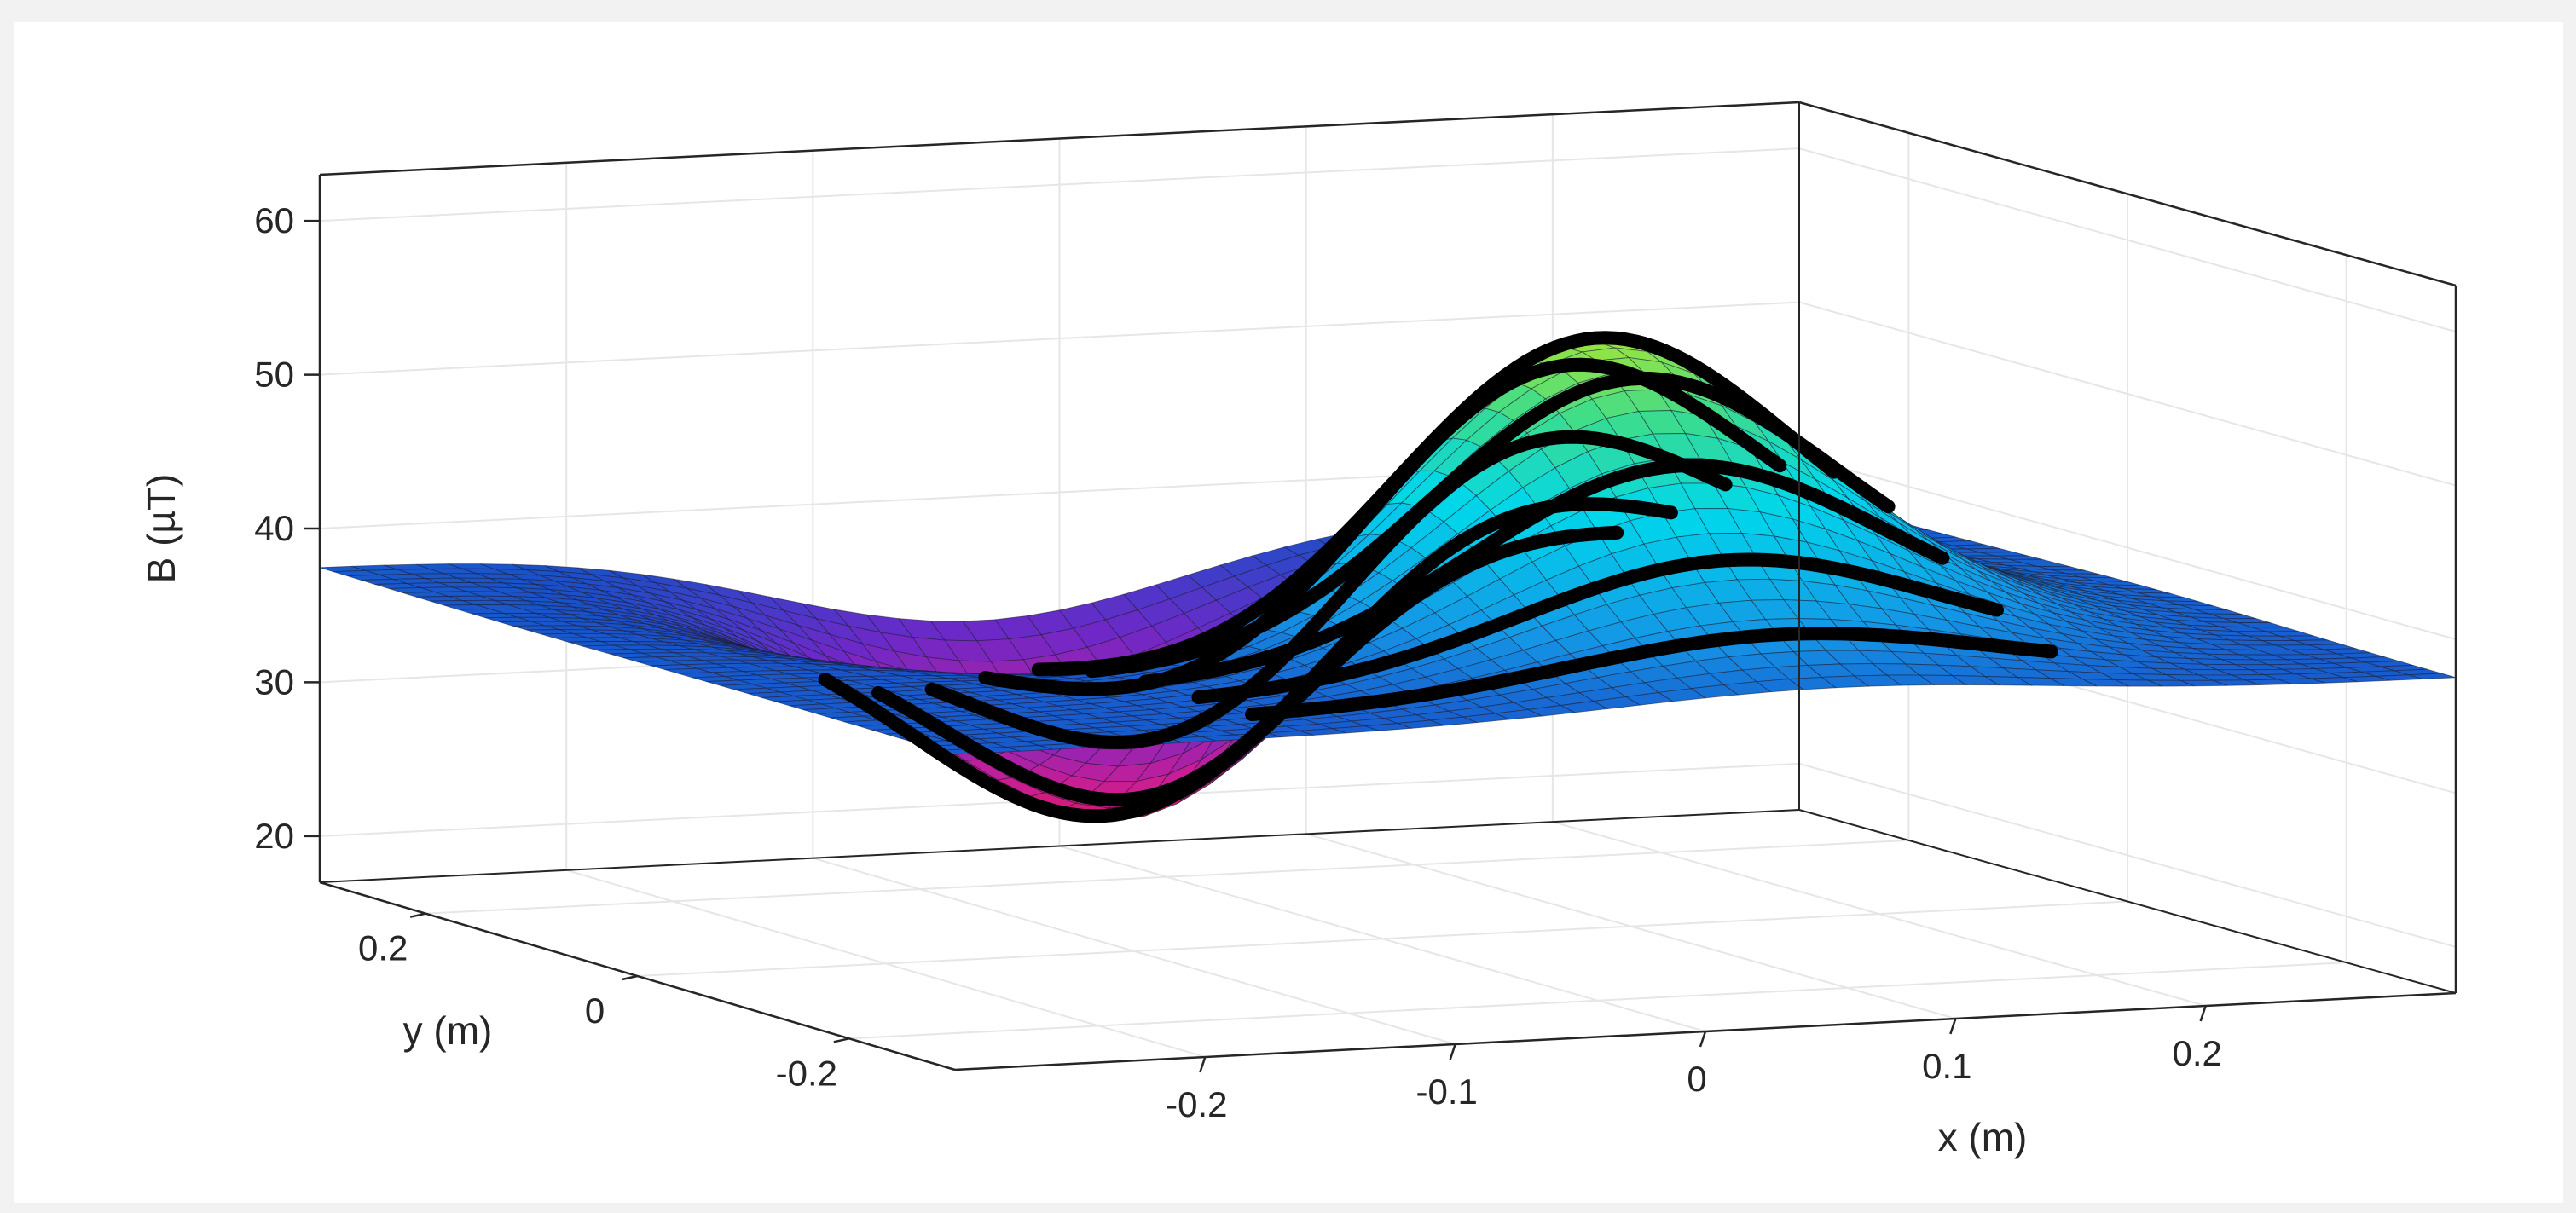  Describe the element at coordinates (274, 836) in the screenshot. I see `z-tick-label: 20` at that location.